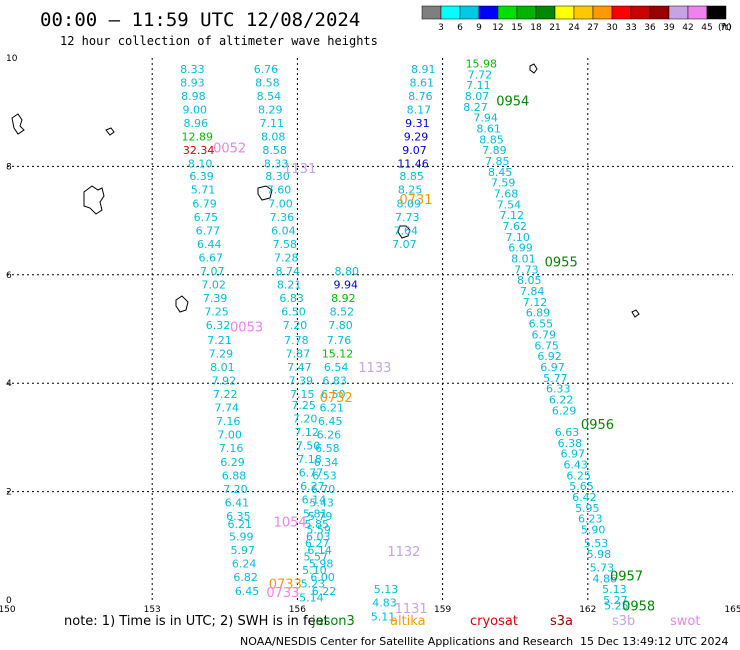 The width and height of the screenshot is (740, 650). I want to click on data-value-label: 6.76, so click(266, 69).